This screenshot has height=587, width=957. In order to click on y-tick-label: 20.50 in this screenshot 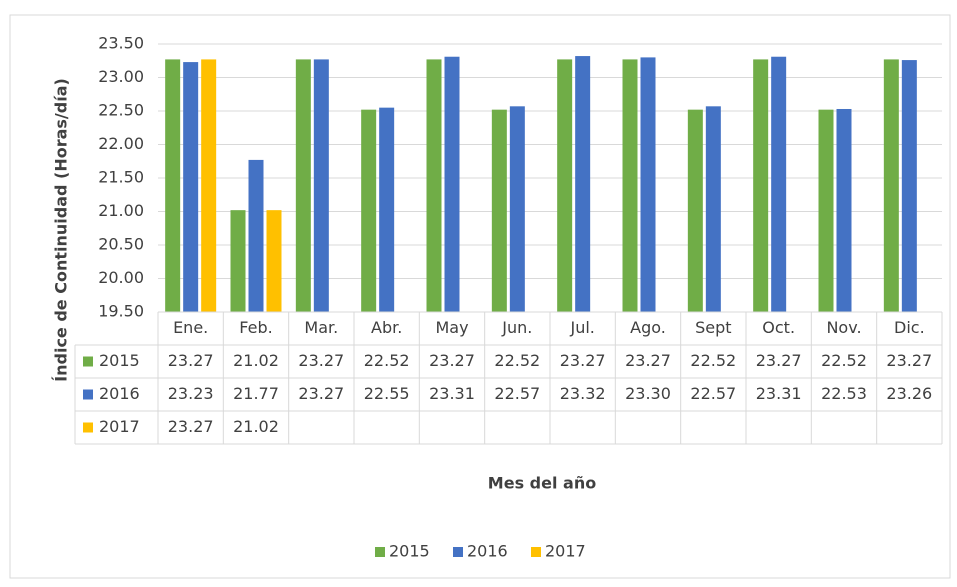, I will do `click(121, 244)`.